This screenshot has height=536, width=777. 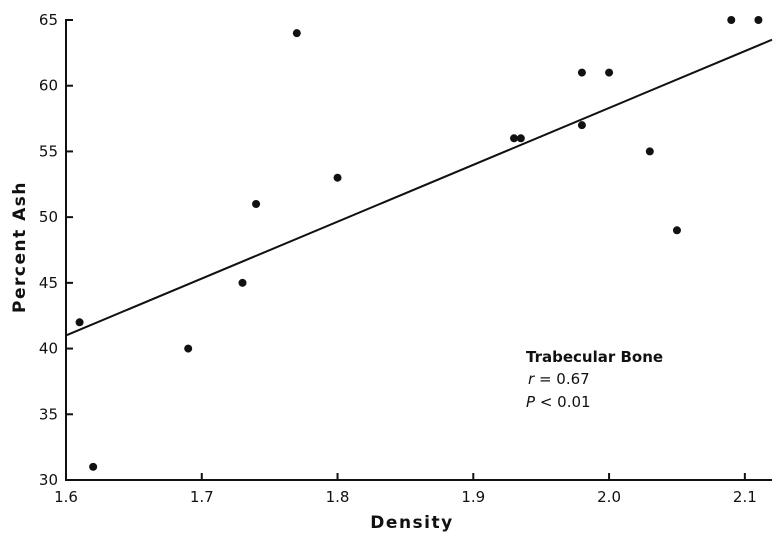 What do you see at coordinates (531, 379) in the screenshot?
I see `annotation-r-symbol: r` at bounding box center [531, 379].